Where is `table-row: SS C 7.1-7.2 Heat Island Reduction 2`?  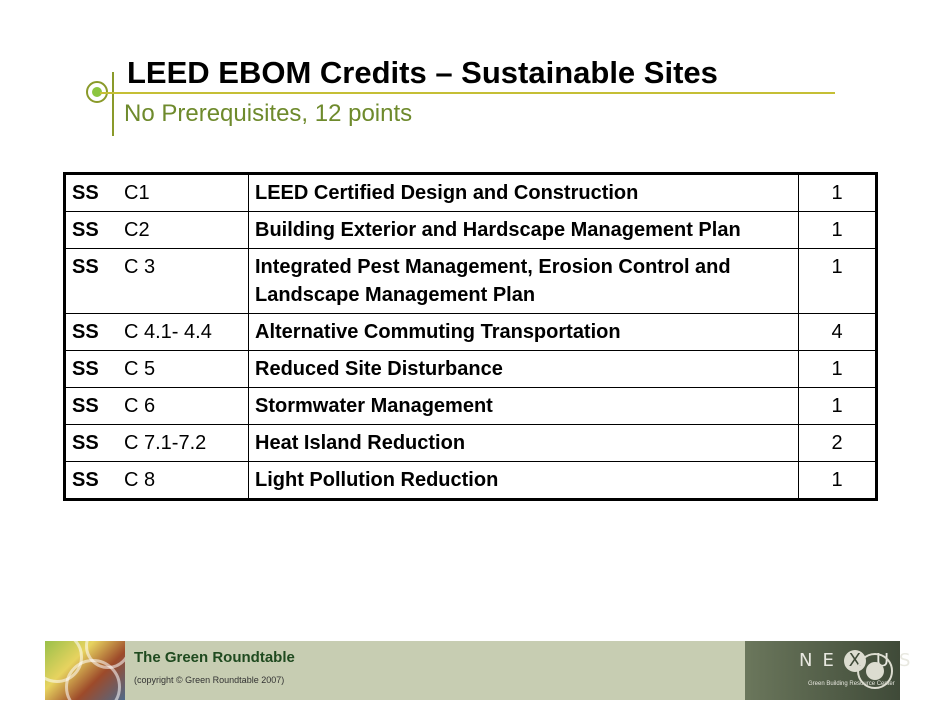
table-row: SS C 7.1-7.2 Heat Island Reduction 2 is located at coordinates (470, 443).